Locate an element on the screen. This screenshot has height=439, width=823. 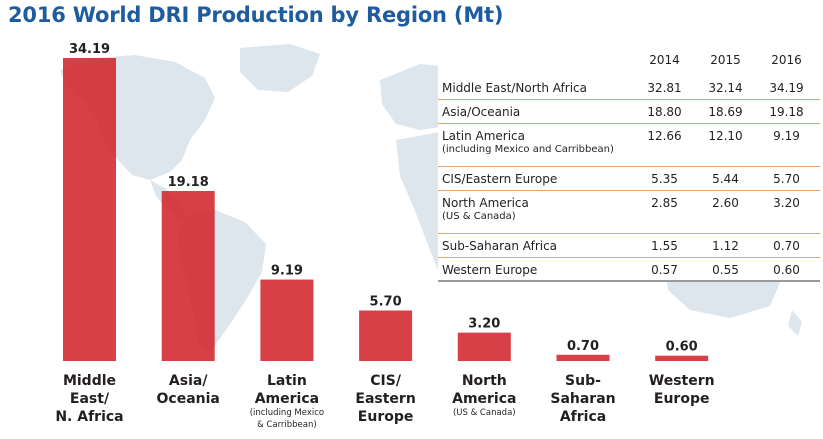
category-note: & Carribbean) is located at coordinates (287, 425).